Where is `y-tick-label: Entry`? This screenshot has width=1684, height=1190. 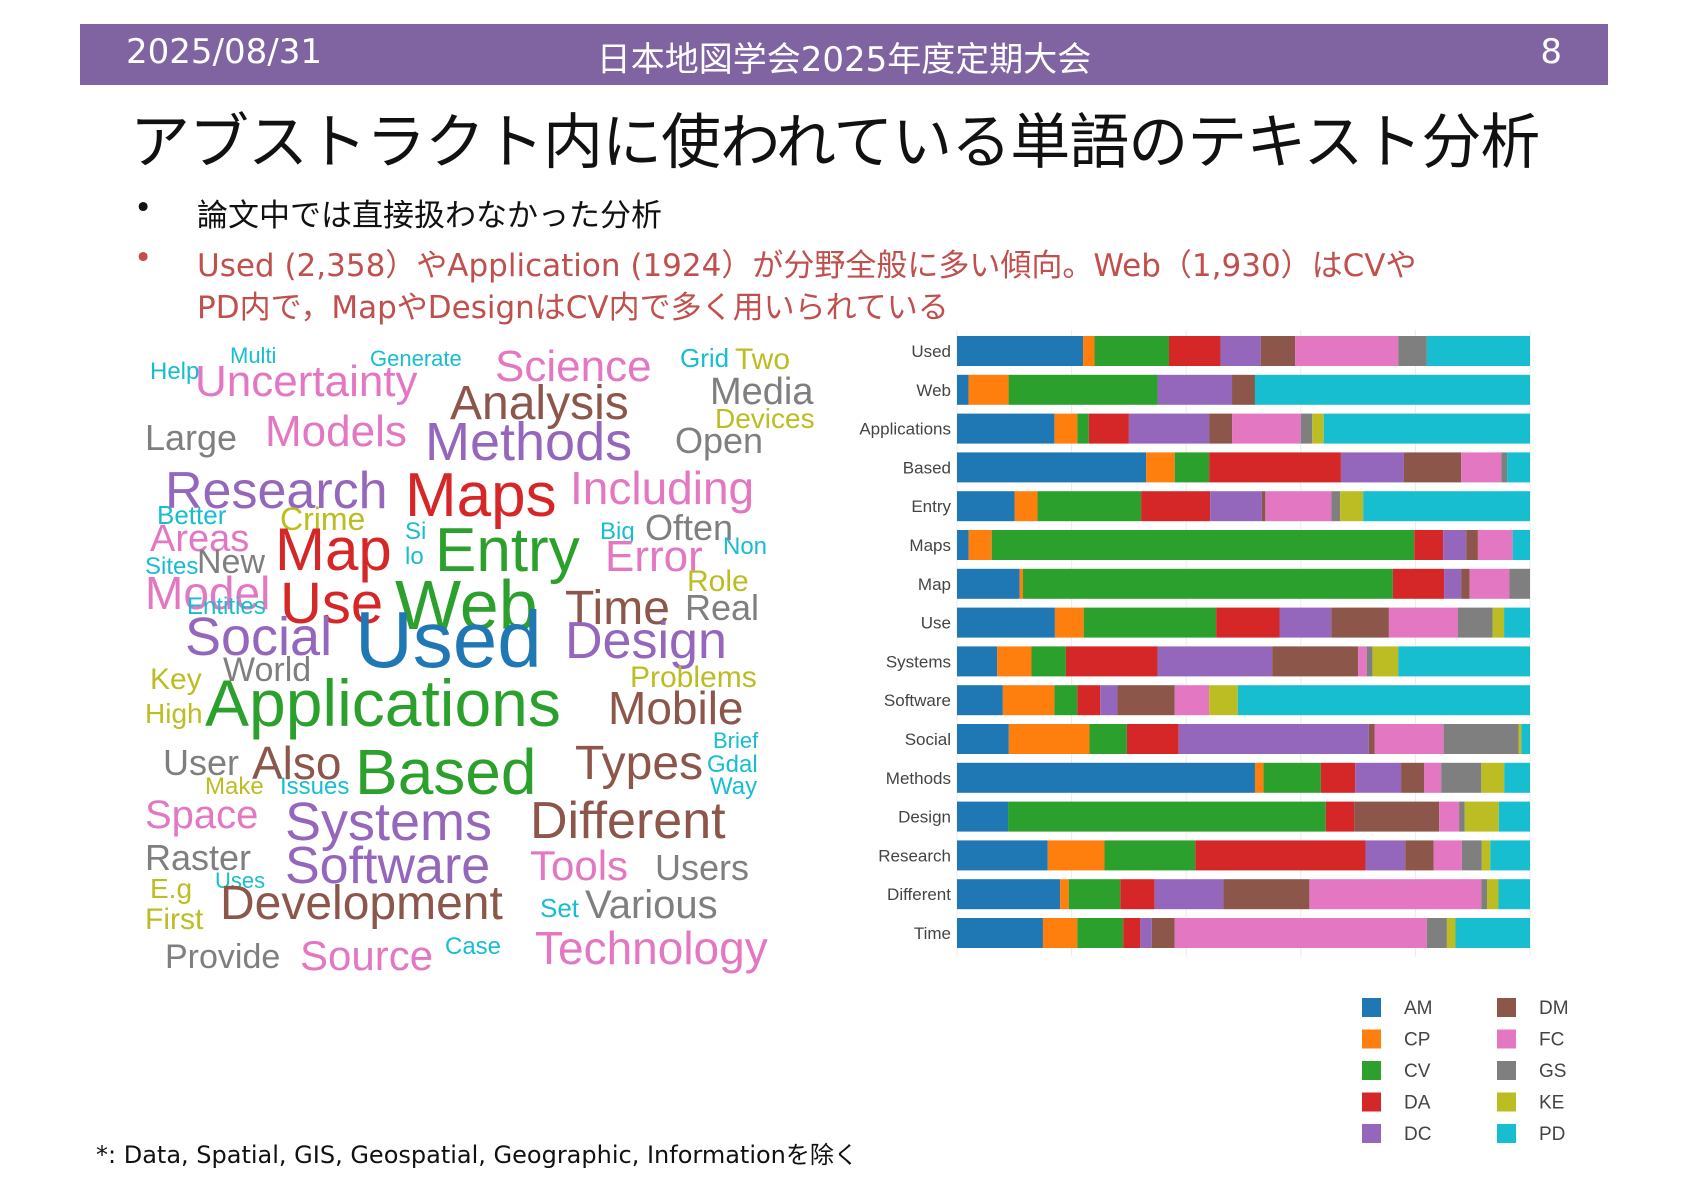 y-tick-label: Entry is located at coordinates (931, 506).